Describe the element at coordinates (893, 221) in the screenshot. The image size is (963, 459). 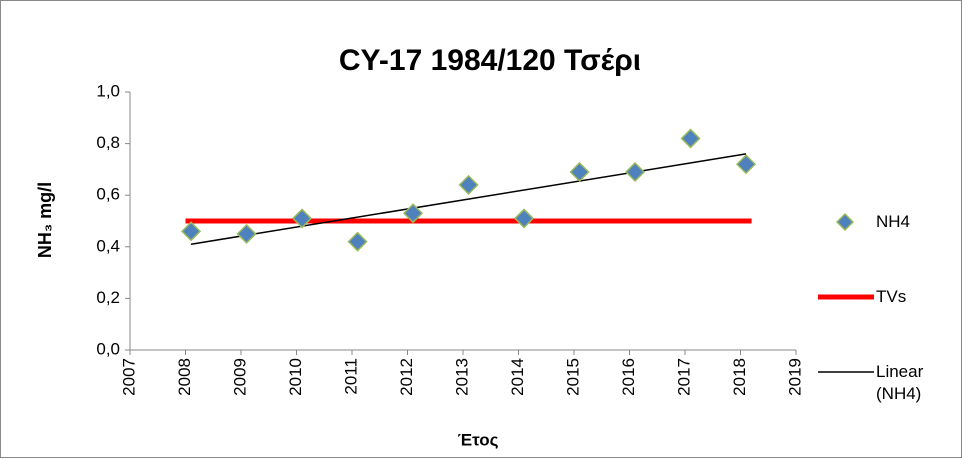
I see `legend-label: NH4` at that location.